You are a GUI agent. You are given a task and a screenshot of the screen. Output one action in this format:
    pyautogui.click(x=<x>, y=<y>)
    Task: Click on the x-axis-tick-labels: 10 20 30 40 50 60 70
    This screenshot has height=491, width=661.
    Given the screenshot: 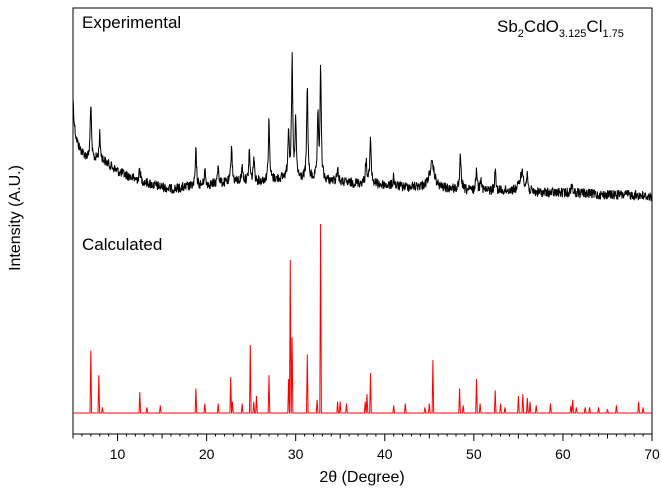 What is the action you would take?
    pyautogui.click(x=385, y=454)
    